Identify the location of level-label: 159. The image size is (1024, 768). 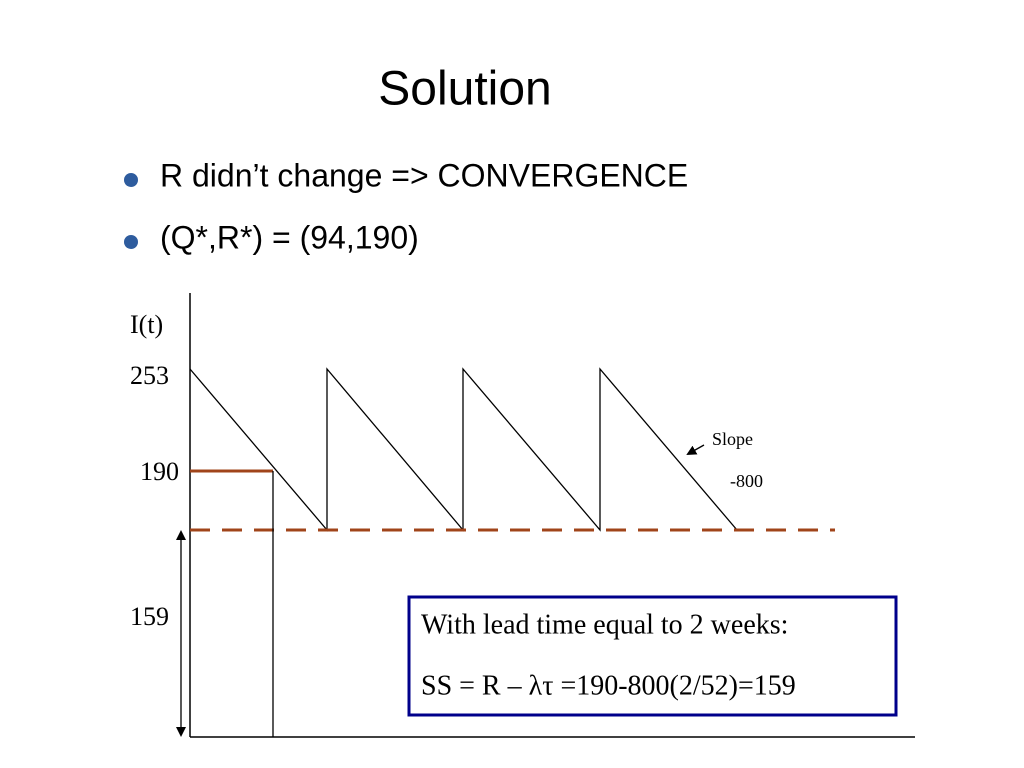
(149, 616).